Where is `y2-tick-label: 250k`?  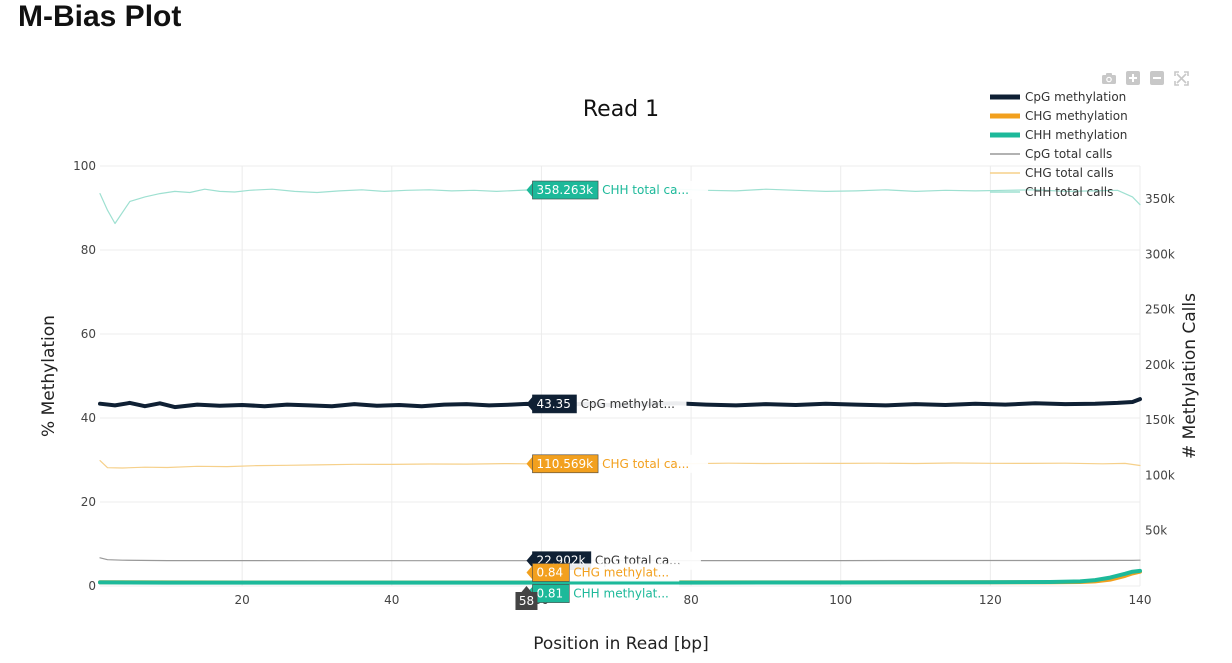 y2-tick-label: 250k is located at coordinates (1160, 310).